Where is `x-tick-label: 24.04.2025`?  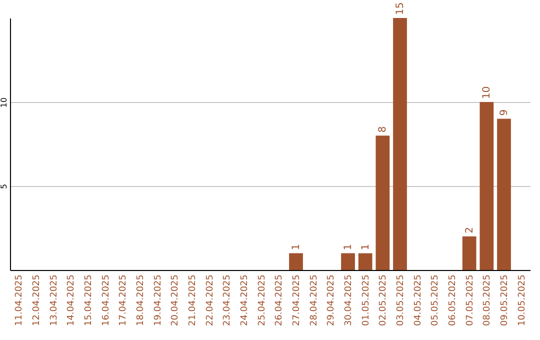
x-tick-label: 24.04.2025 is located at coordinates (245, 300).